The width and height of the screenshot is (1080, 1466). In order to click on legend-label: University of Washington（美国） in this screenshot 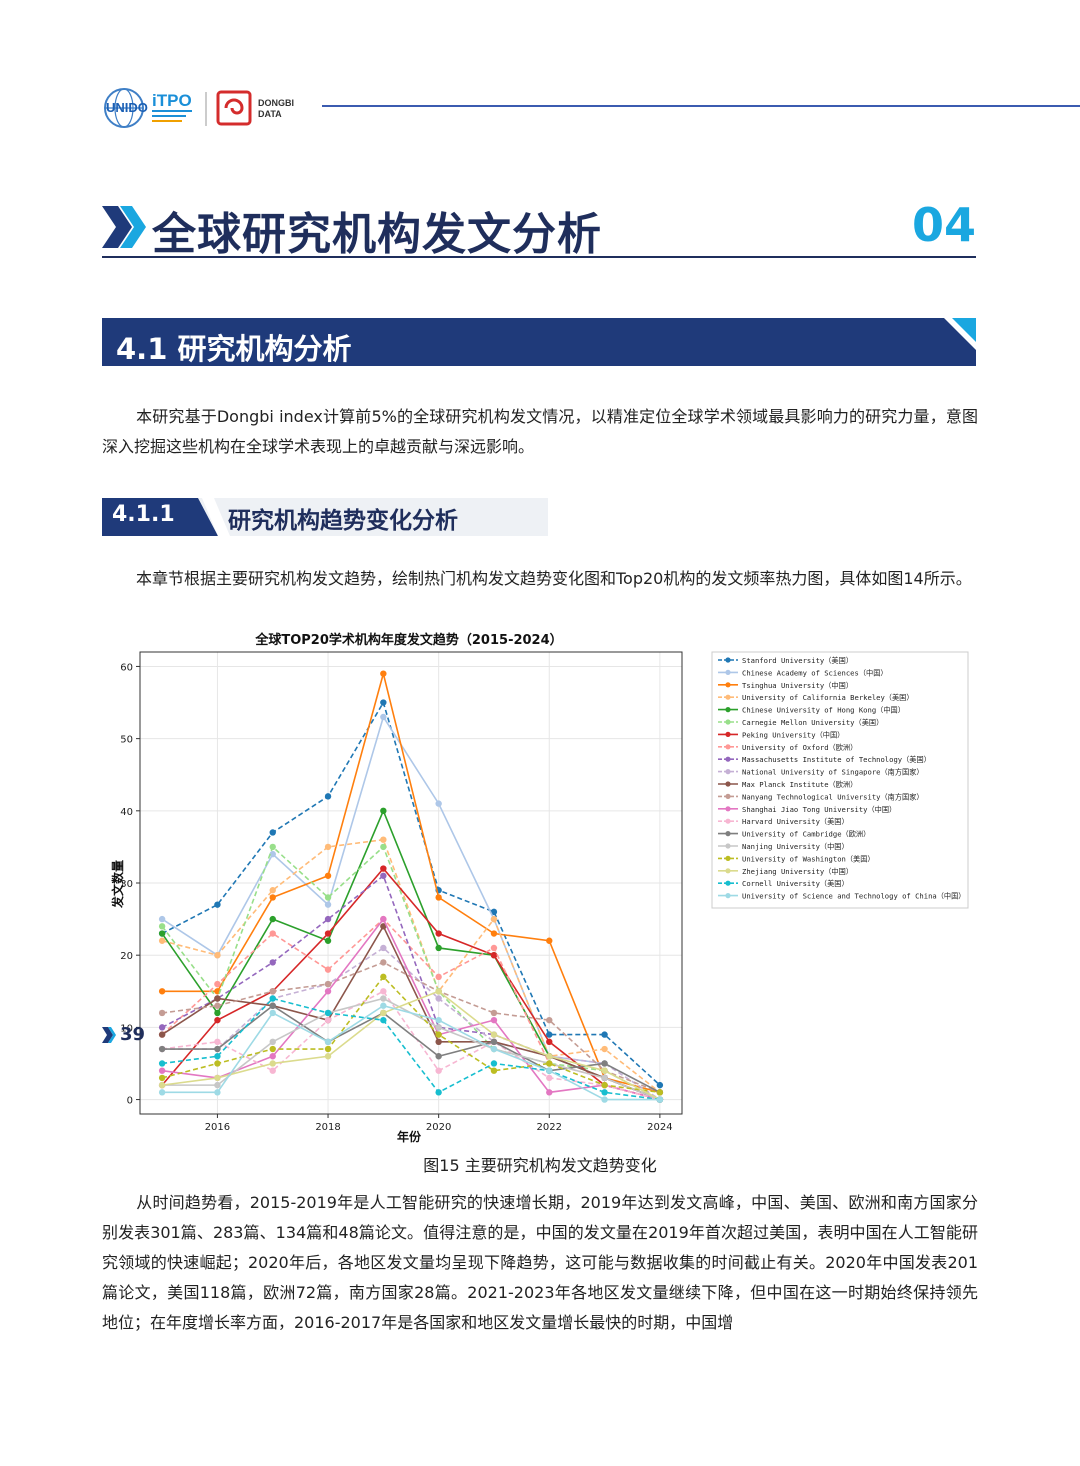, I will do `click(808, 858)`.